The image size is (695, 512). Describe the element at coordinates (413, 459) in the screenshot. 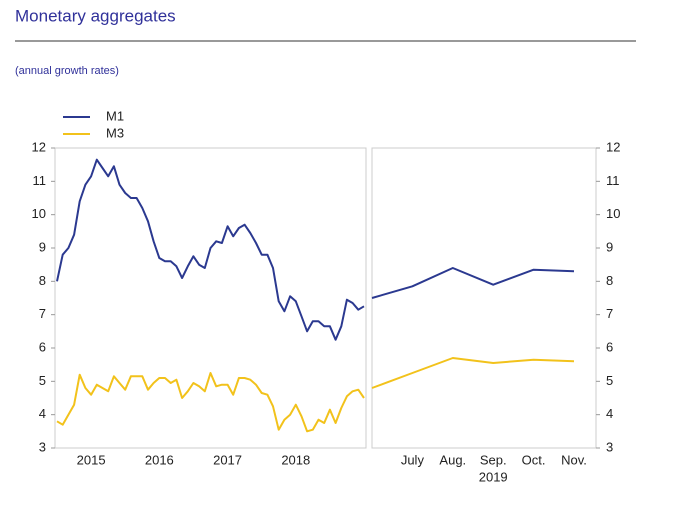

I see `x-tick-label: July` at that location.